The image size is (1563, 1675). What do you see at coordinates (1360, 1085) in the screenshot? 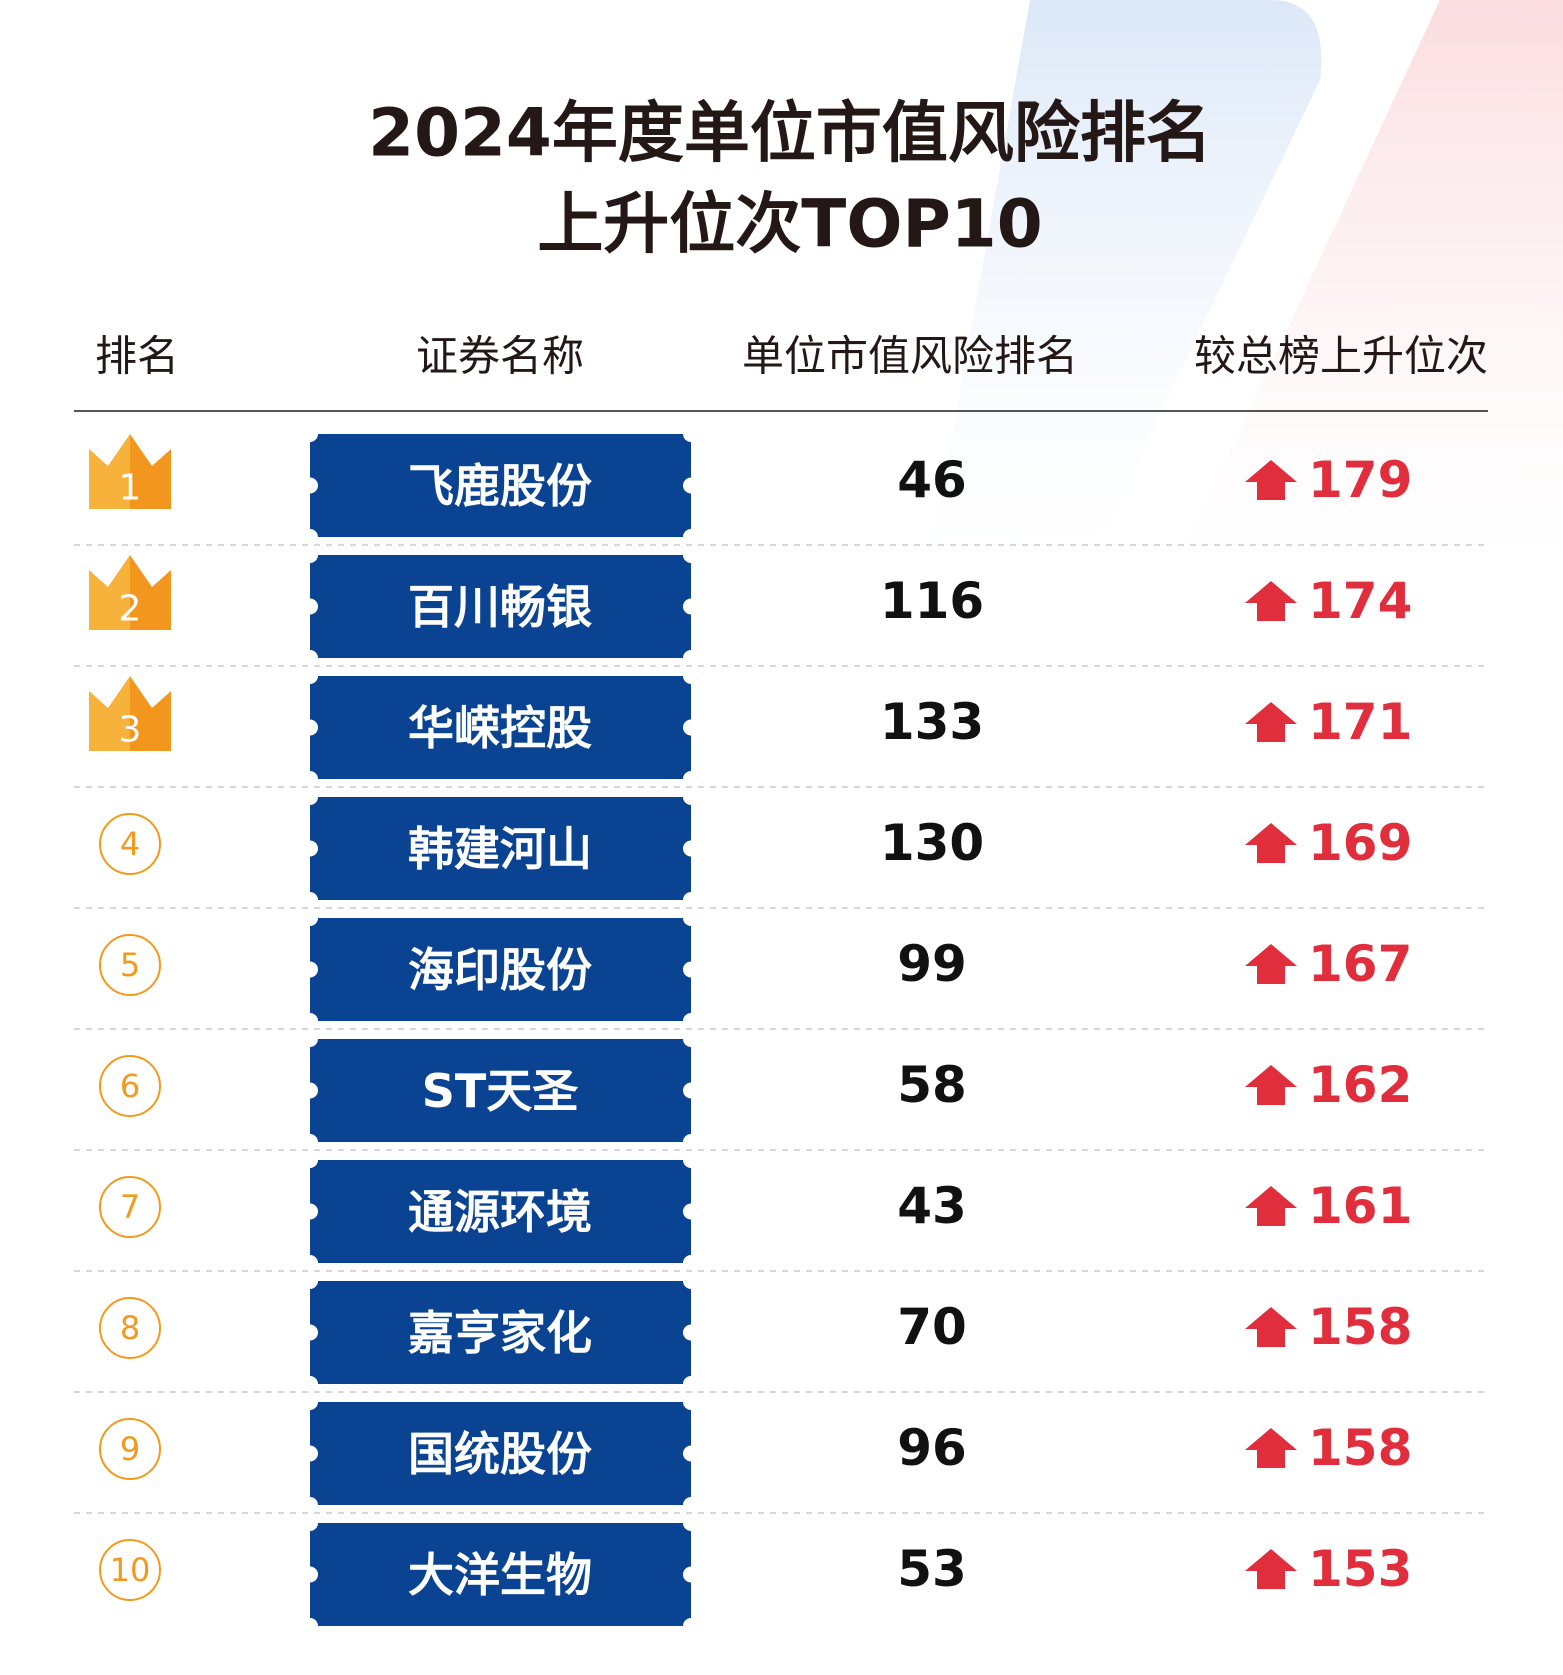
I see `rank-rise: 162` at bounding box center [1360, 1085].